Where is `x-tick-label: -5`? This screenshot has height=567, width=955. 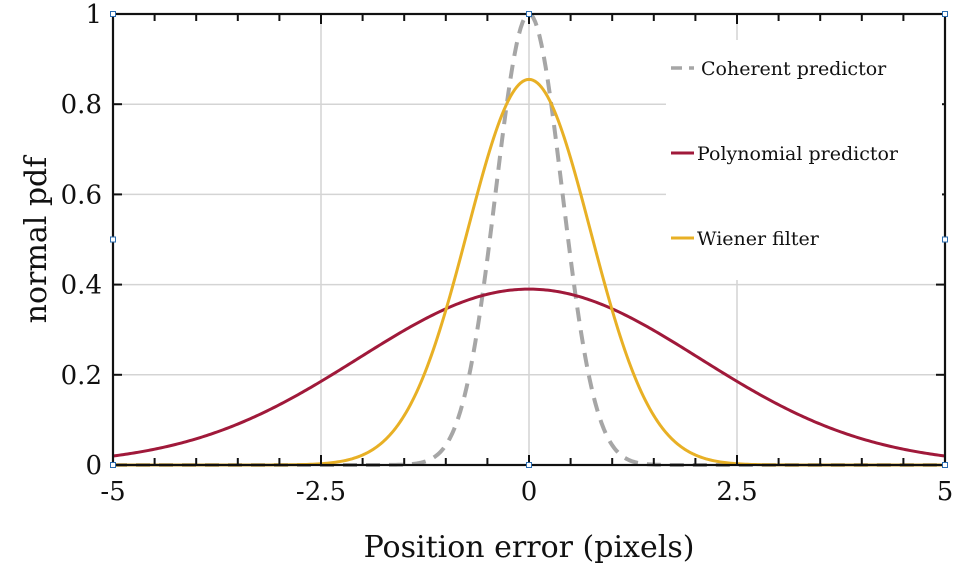
x-tick-label: -5 is located at coordinates (112, 492).